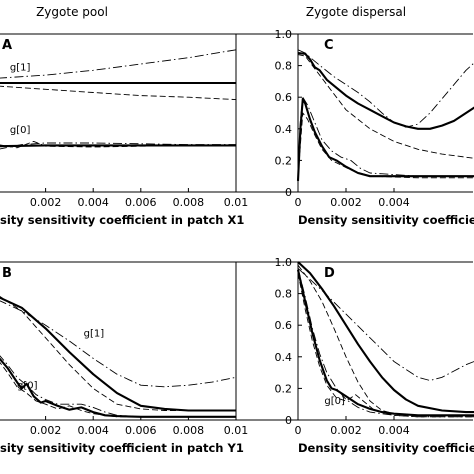 This screenshot has width=474, height=474. What do you see at coordinates (329, 273) in the screenshot?
I see `panel-letter: D` at bounding box center [329, 273].